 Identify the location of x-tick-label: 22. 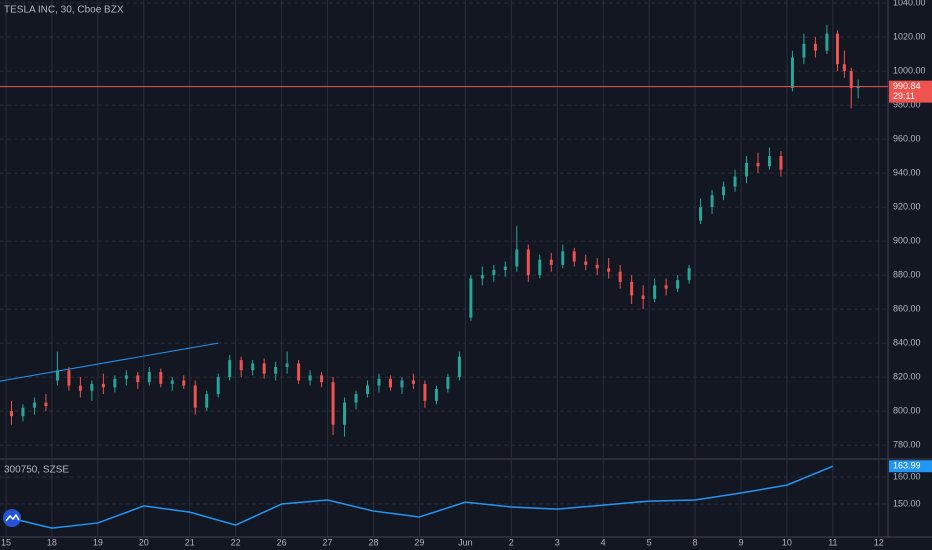
(236, 542).